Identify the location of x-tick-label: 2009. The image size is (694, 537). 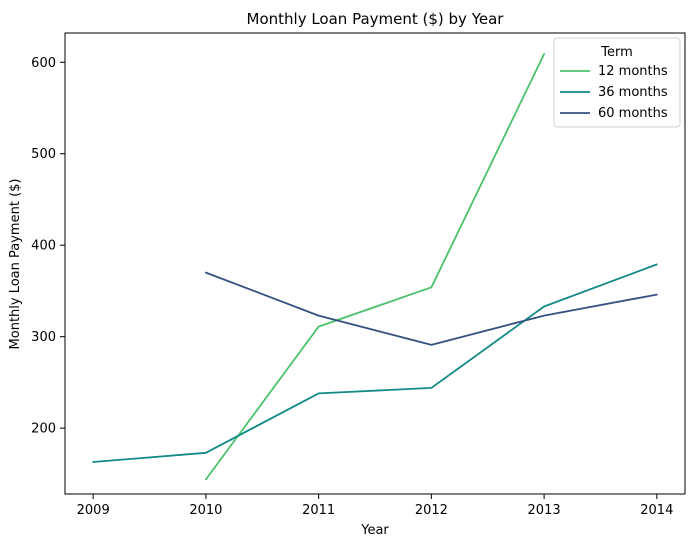
(93, 510).